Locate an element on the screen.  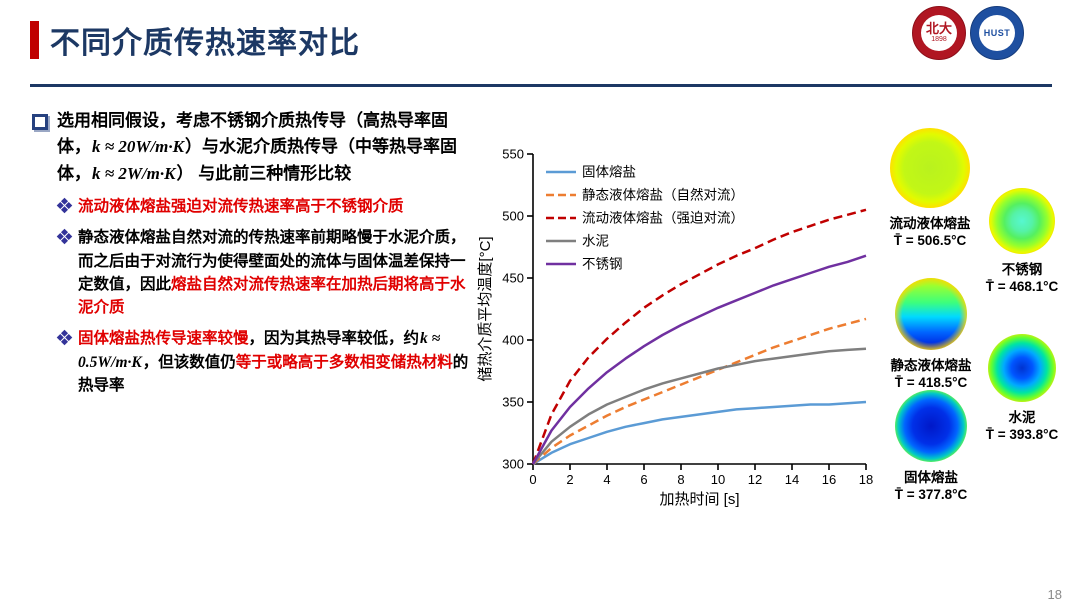
hust-abbr-text: HUST is located at coordinates (997, 32).